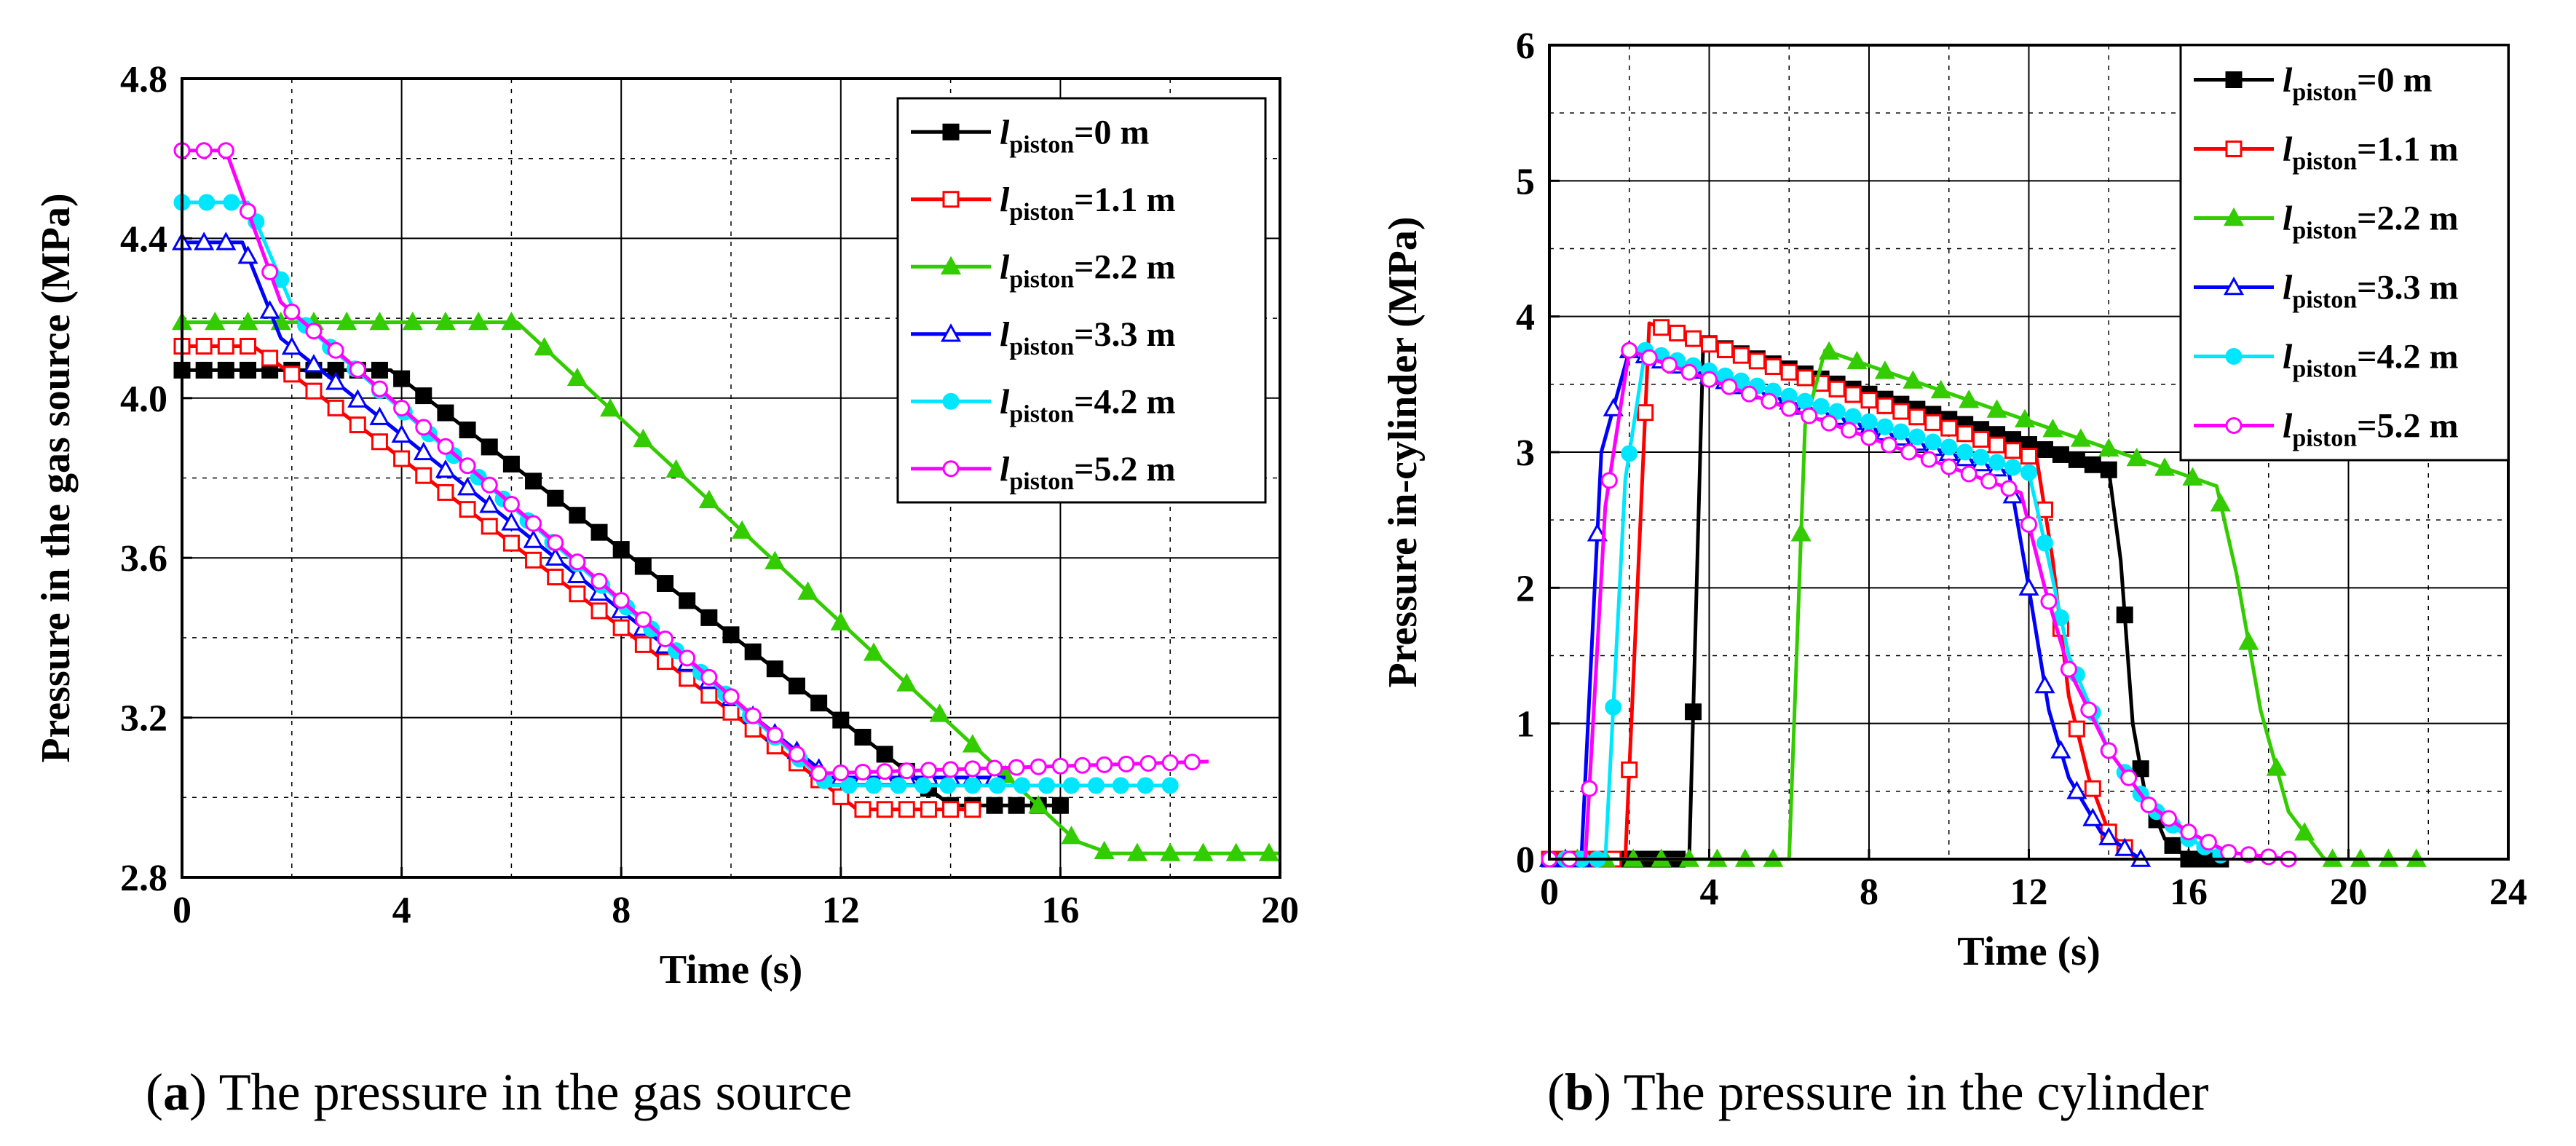 The image size is (2576, 1146). What do you see at coordinates (1088, 271) in the screenshot?
I see `legend-label: lpiston=2.2 m` at bounding box center [1088, 271].